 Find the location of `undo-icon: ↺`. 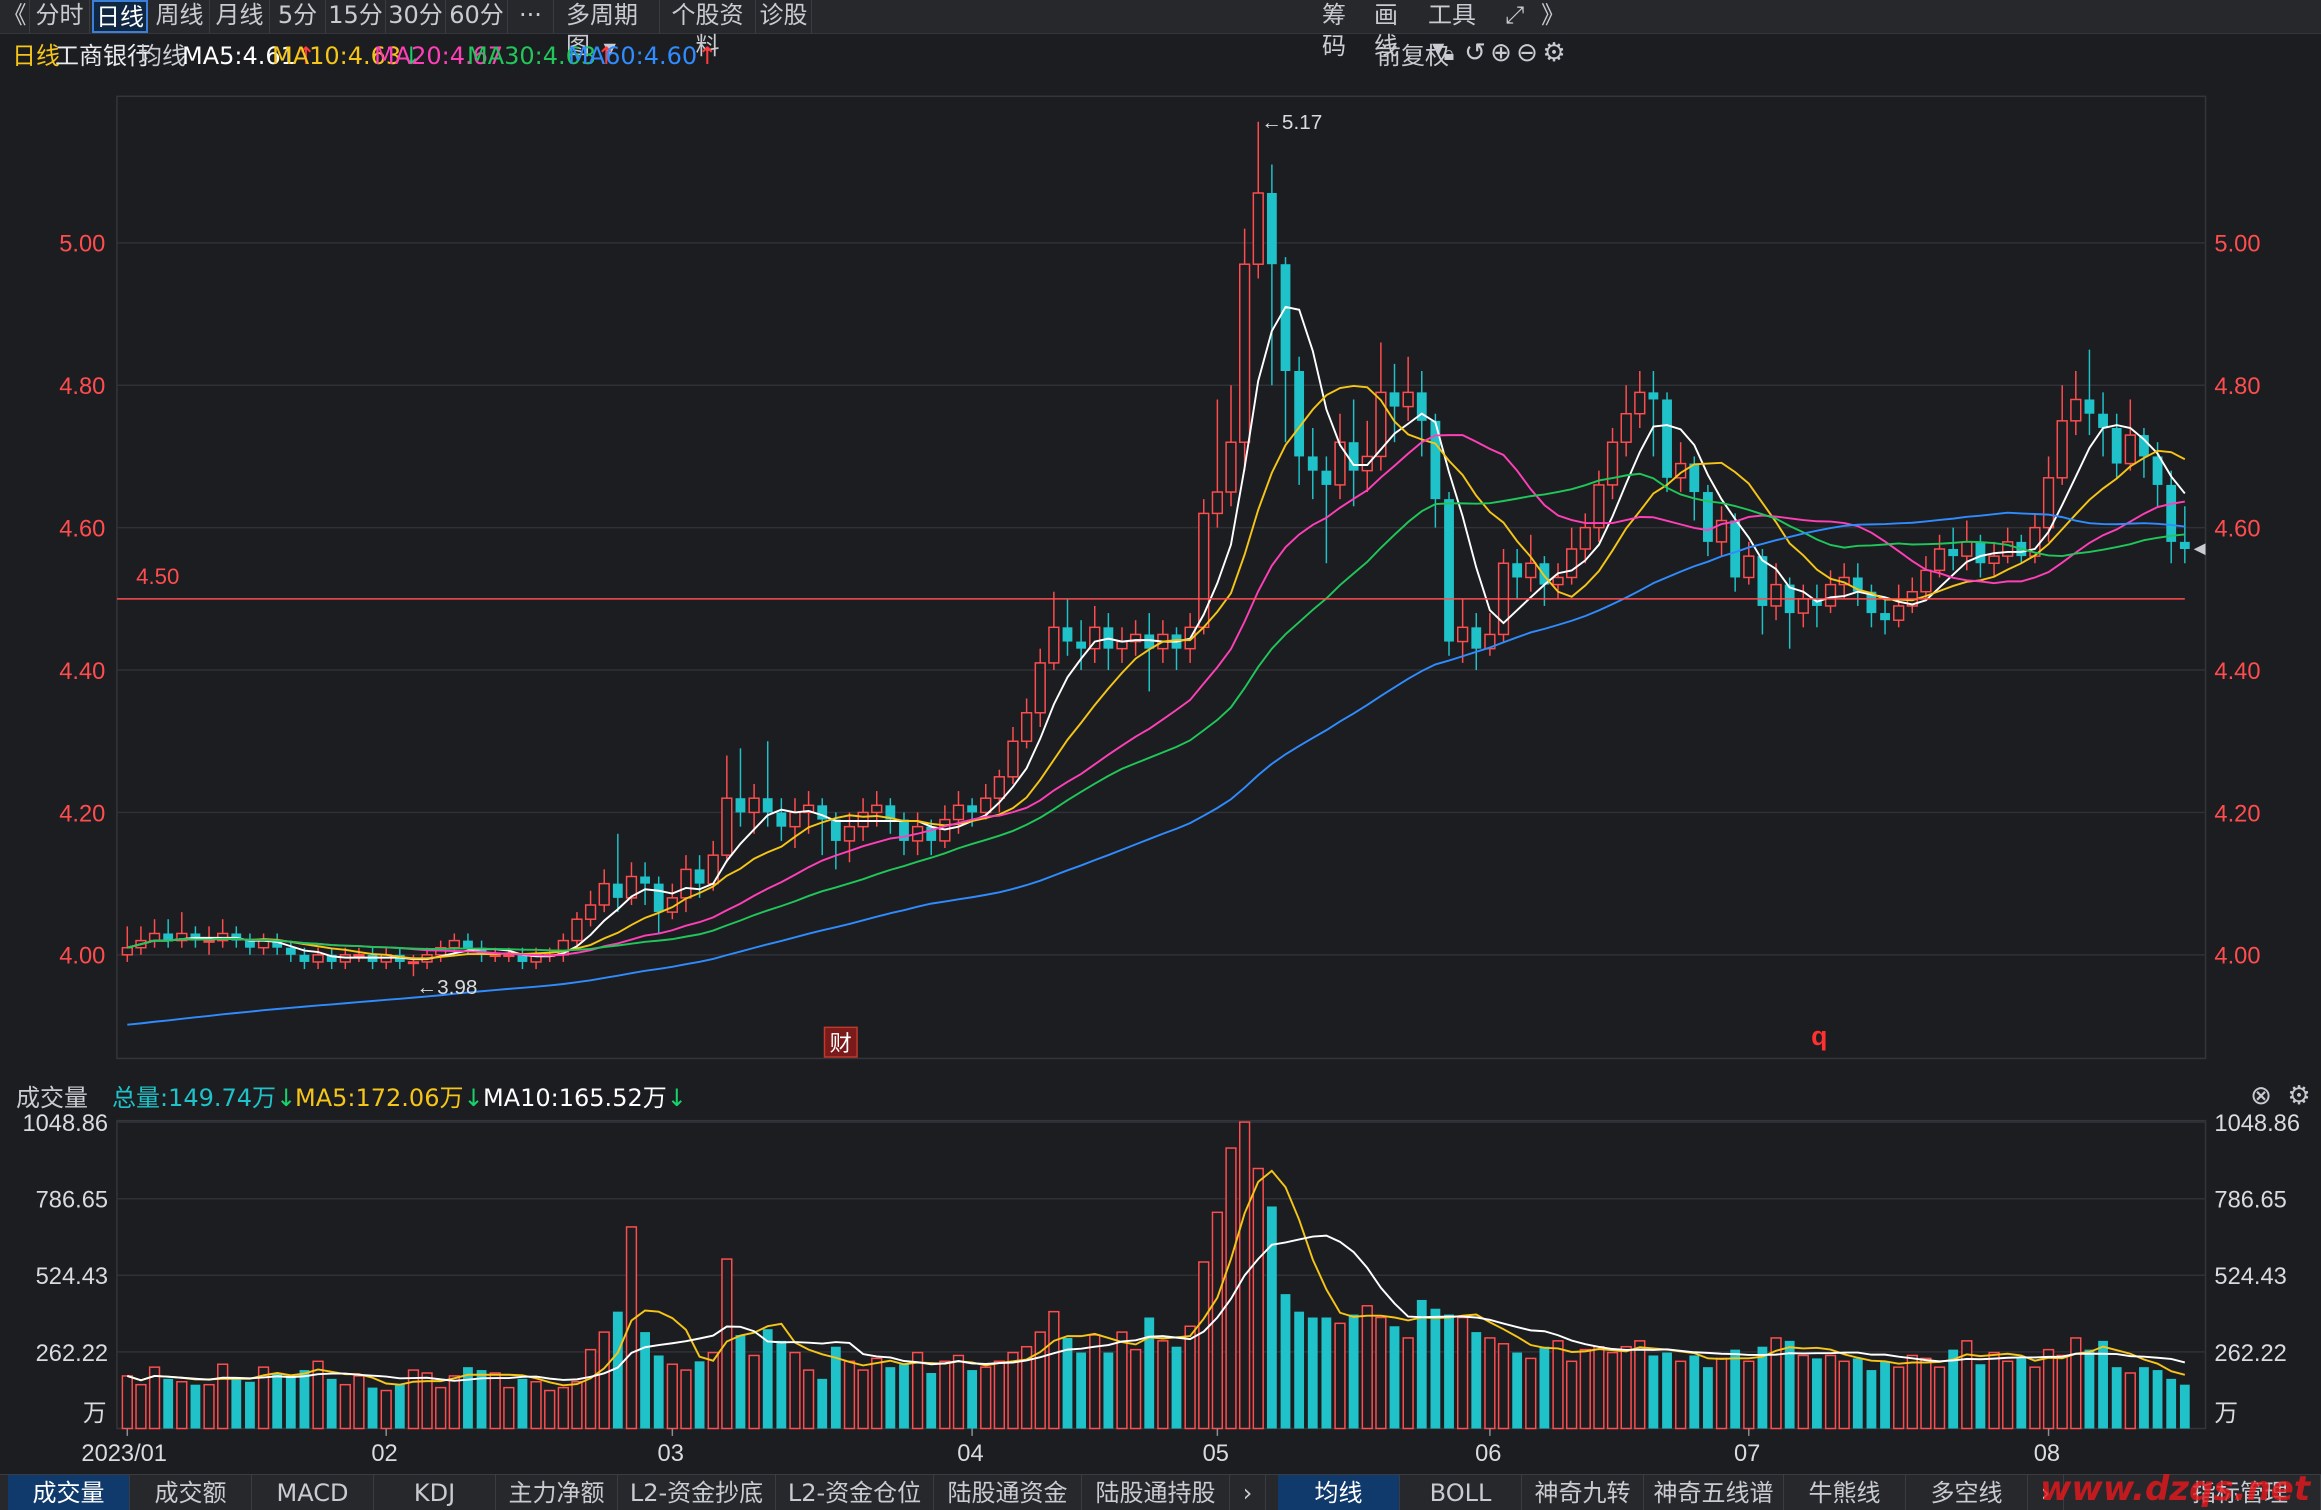

undo-icon: ↺ is located at coordinates (1475, 53).